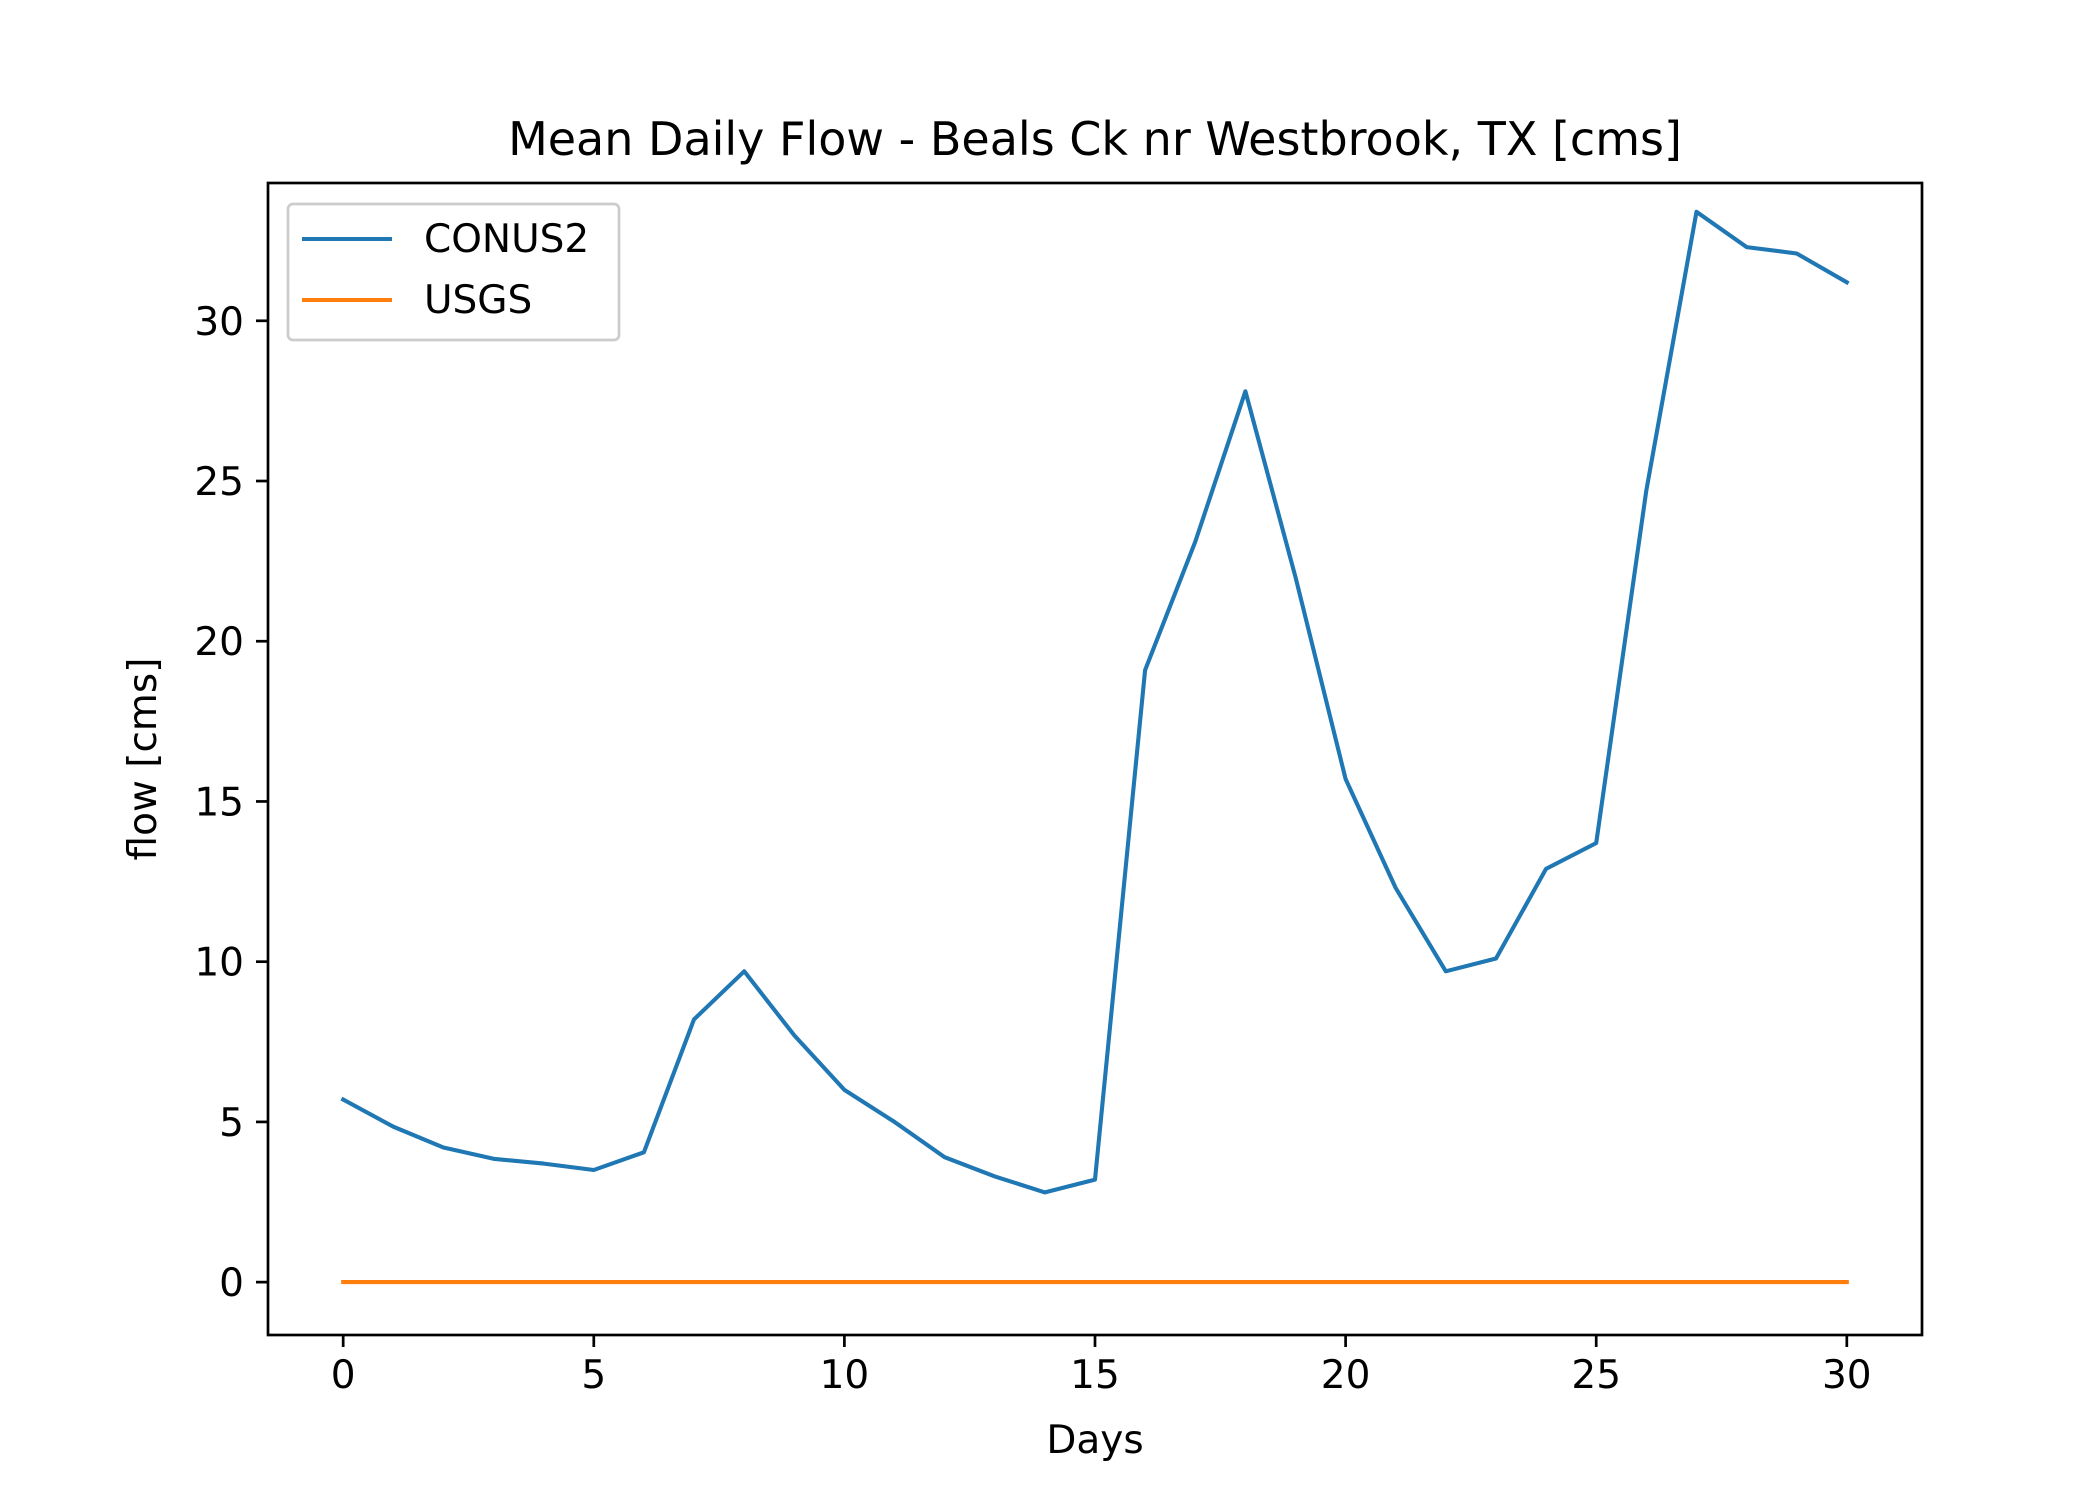  What do you see at coordinates (1094, 1440) in the screenshot?
I see `x-axis-label: Days` at bounding box center [1094, 1440].